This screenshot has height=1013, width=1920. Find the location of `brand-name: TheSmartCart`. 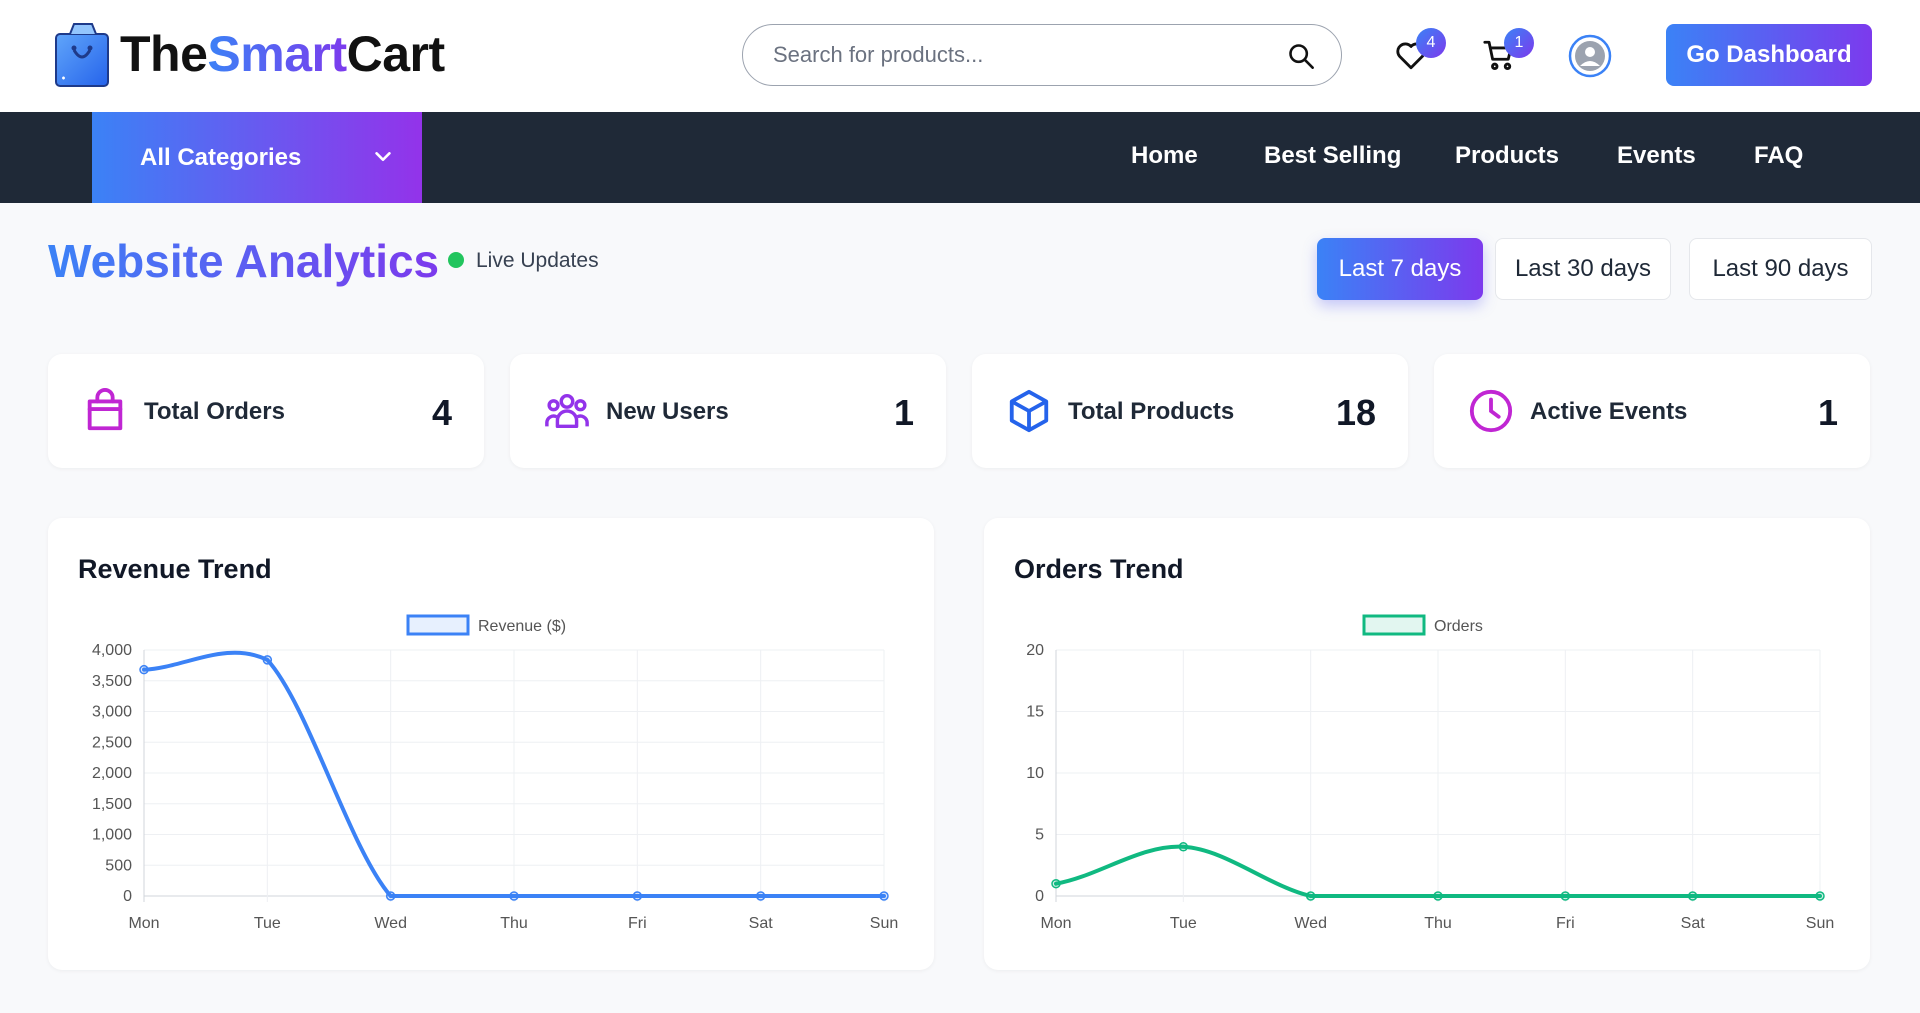

brand-name: TheSmartCart is located at coordinates (282, 54).